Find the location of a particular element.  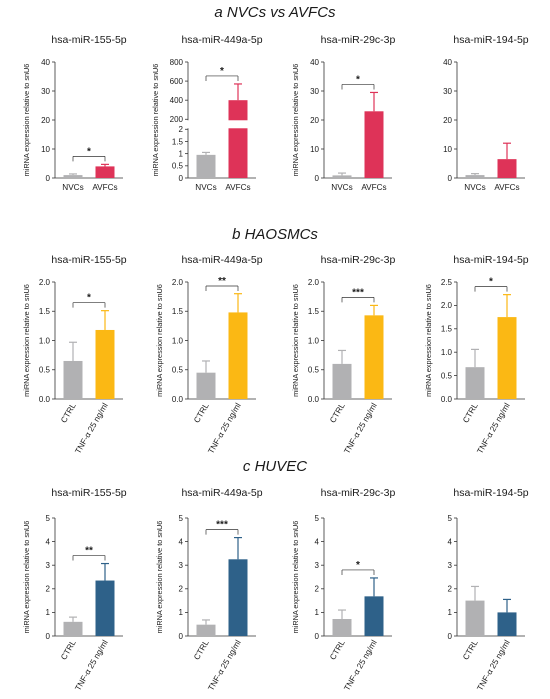

y-tick-label: 3 is located at coordinates (181, 565).